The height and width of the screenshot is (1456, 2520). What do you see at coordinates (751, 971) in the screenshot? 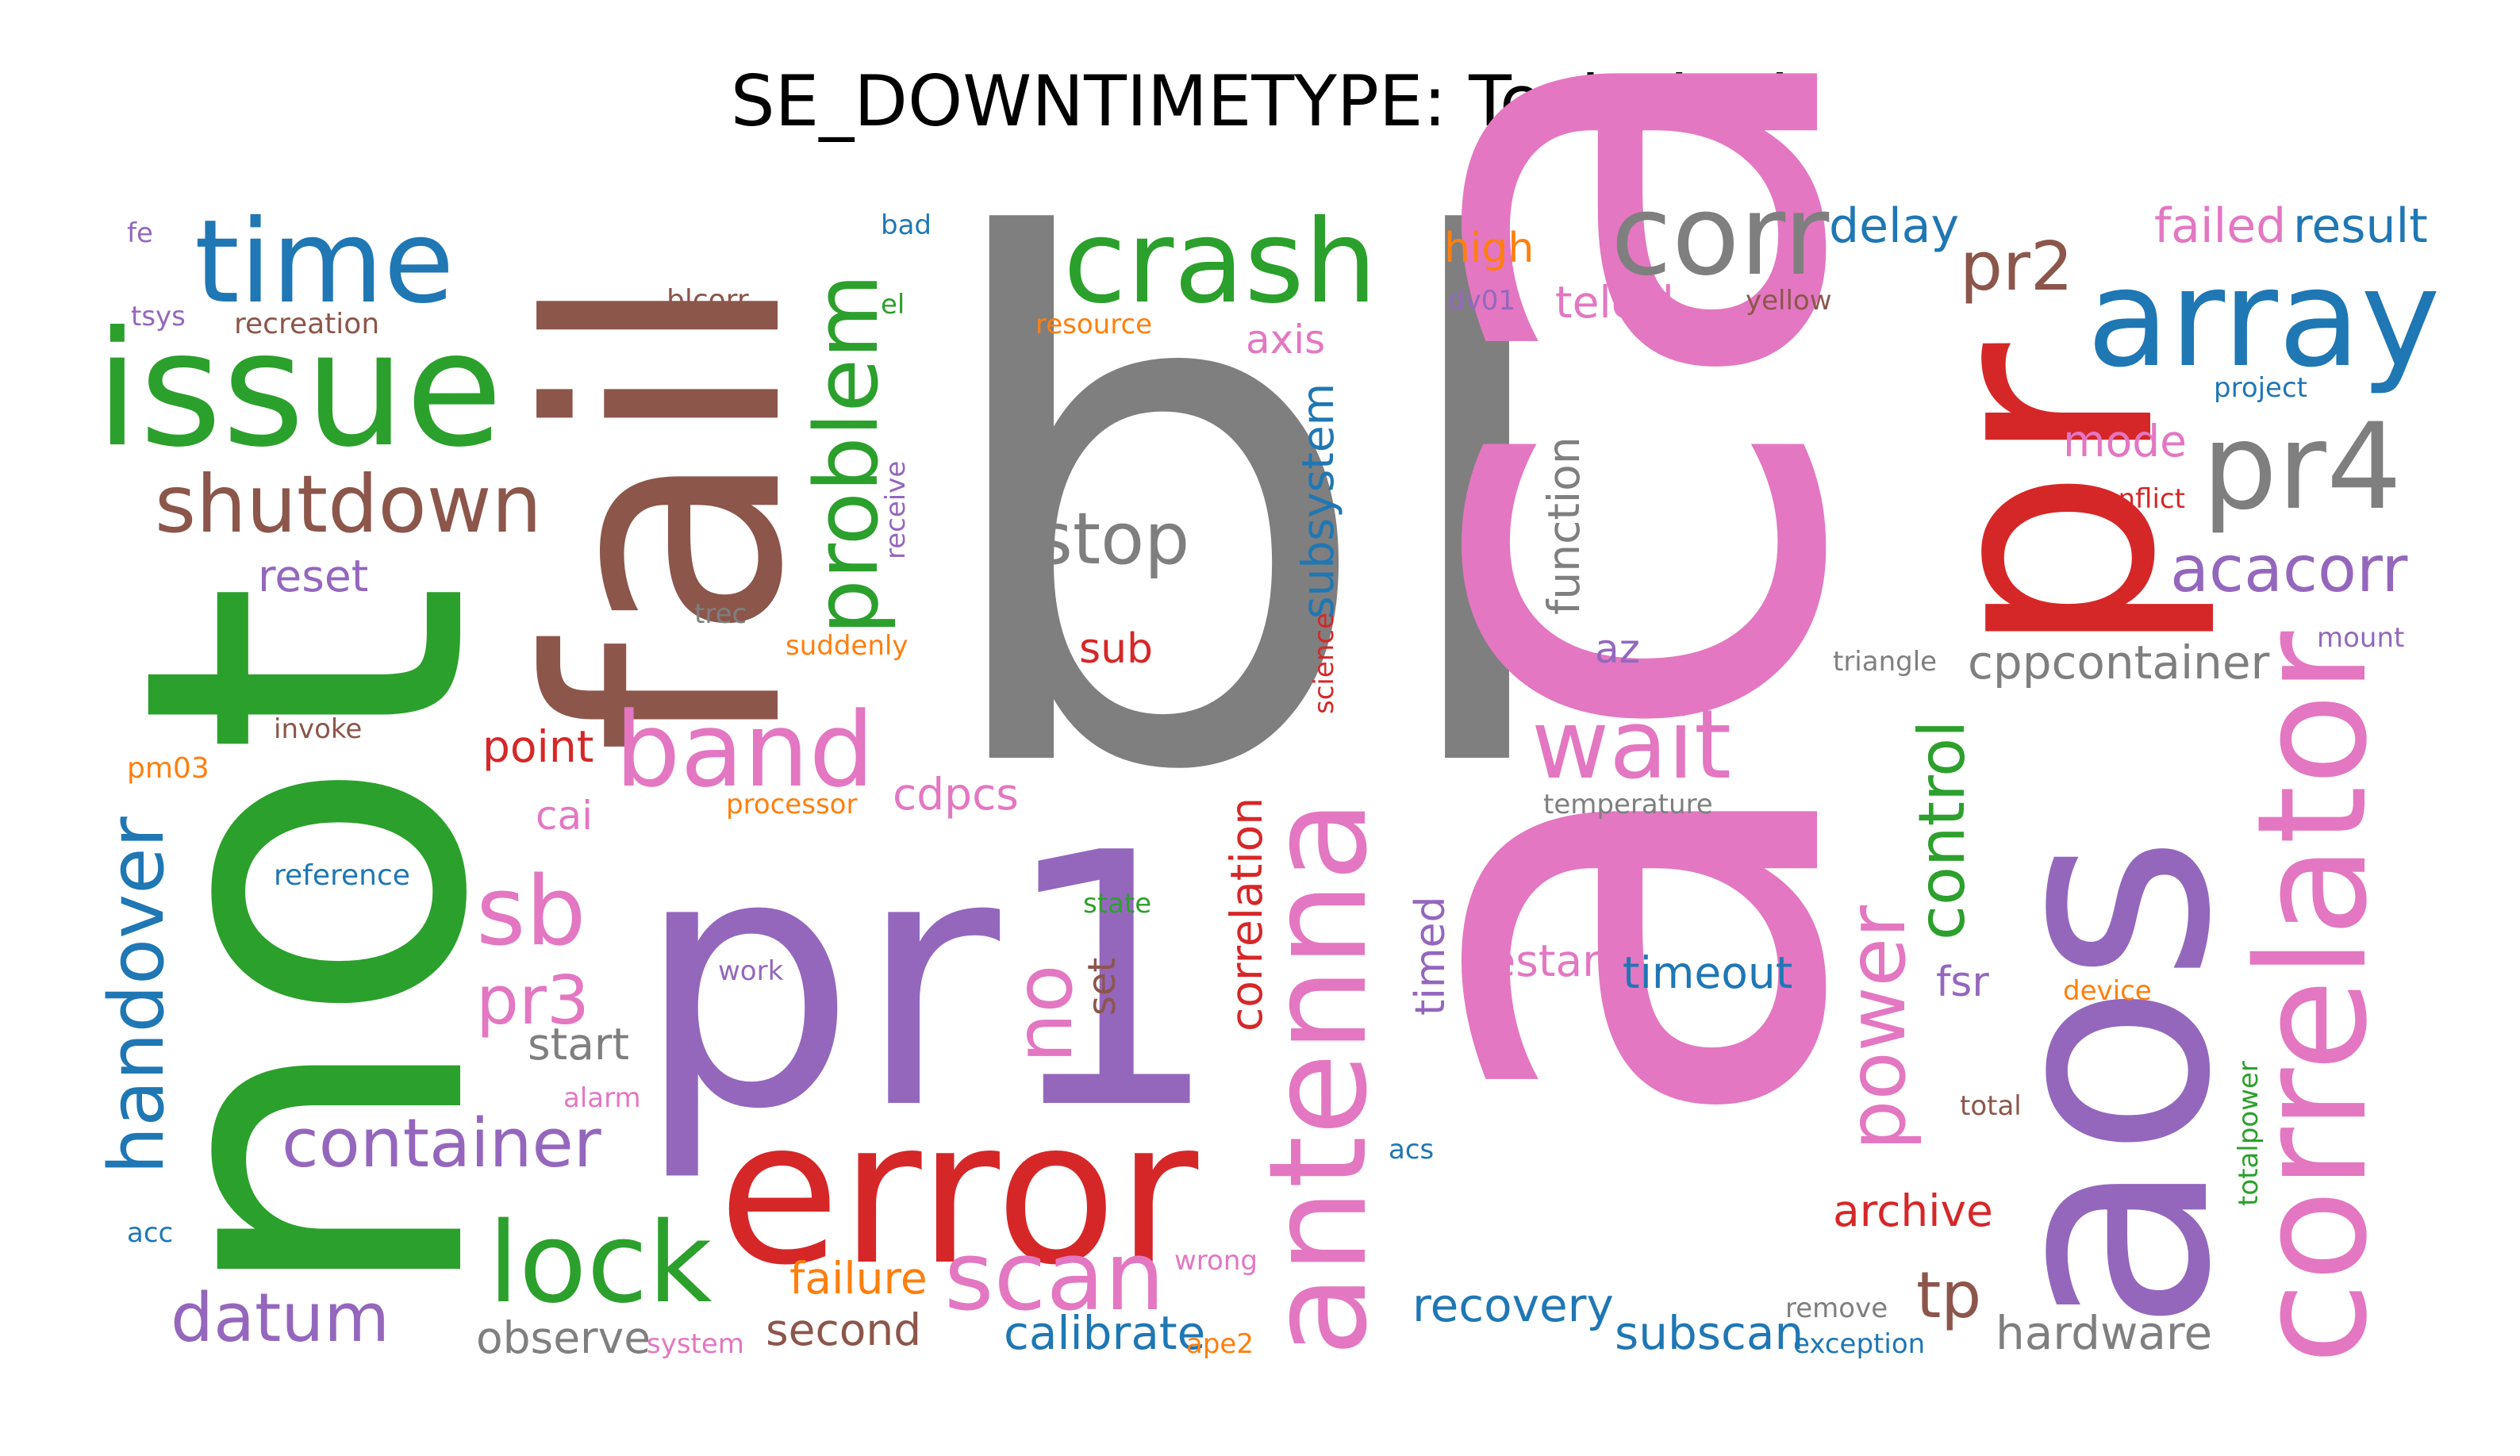
I see `word-work: work` at bounding box center [751, 971].